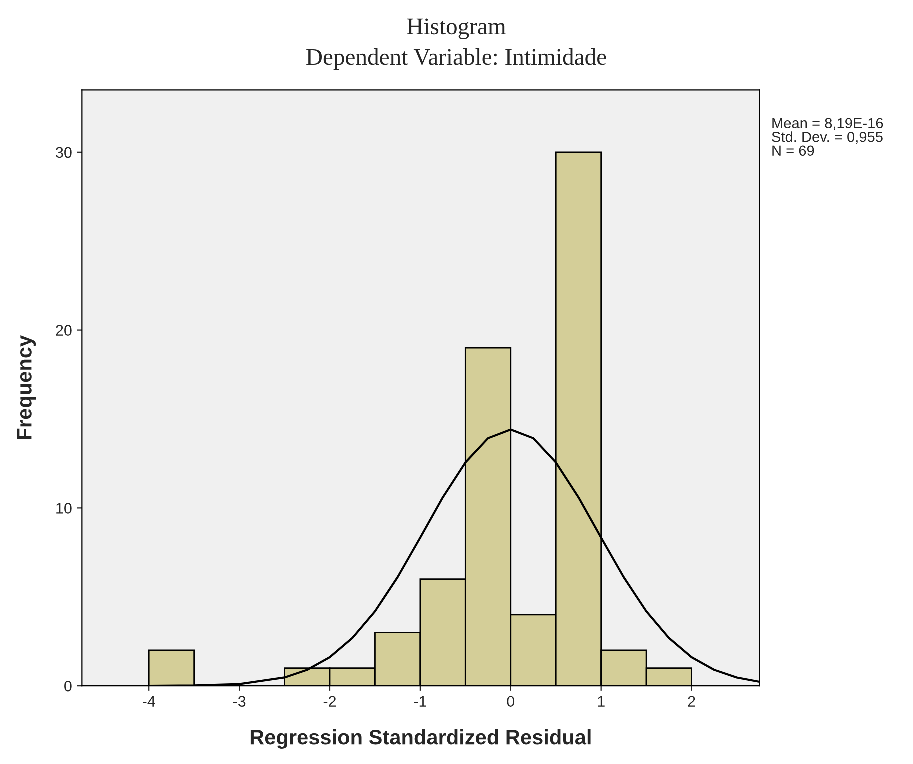 Image resolution: width=913 pixels, height=764 pixels. Describe the element at coordinates (456, 59) in the screenshot. I see `chart-subtitle: Dependent Variable: Intimidade` at that location.